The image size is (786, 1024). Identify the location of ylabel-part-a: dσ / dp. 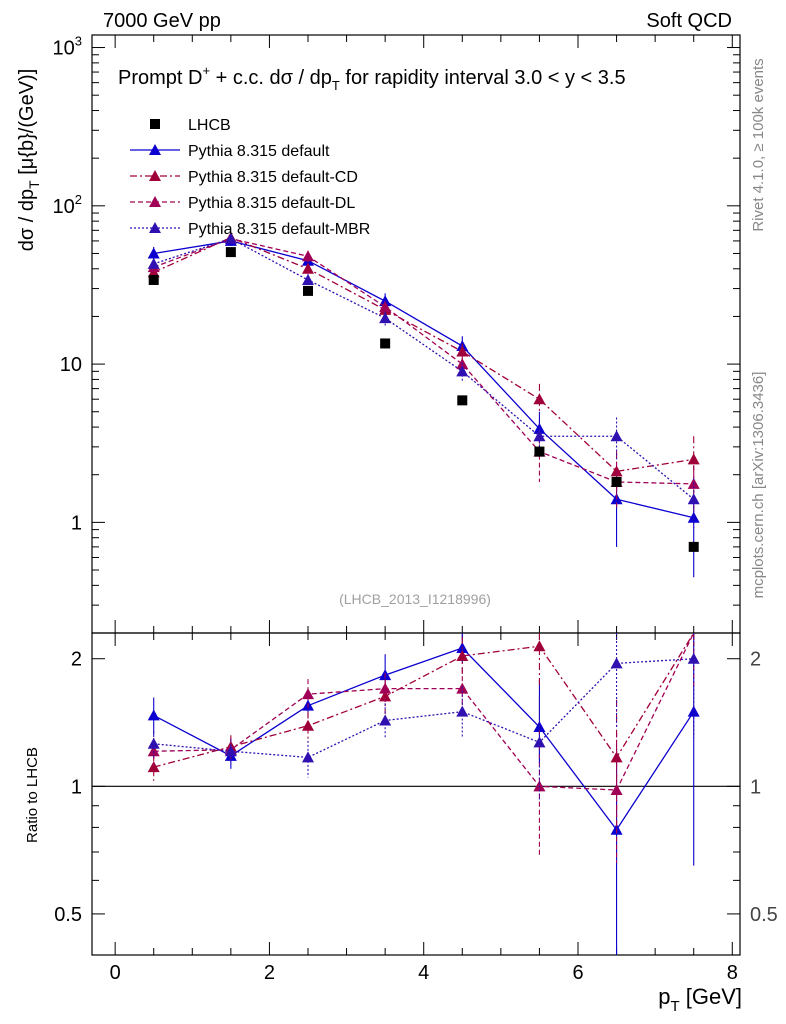
(27, 220).